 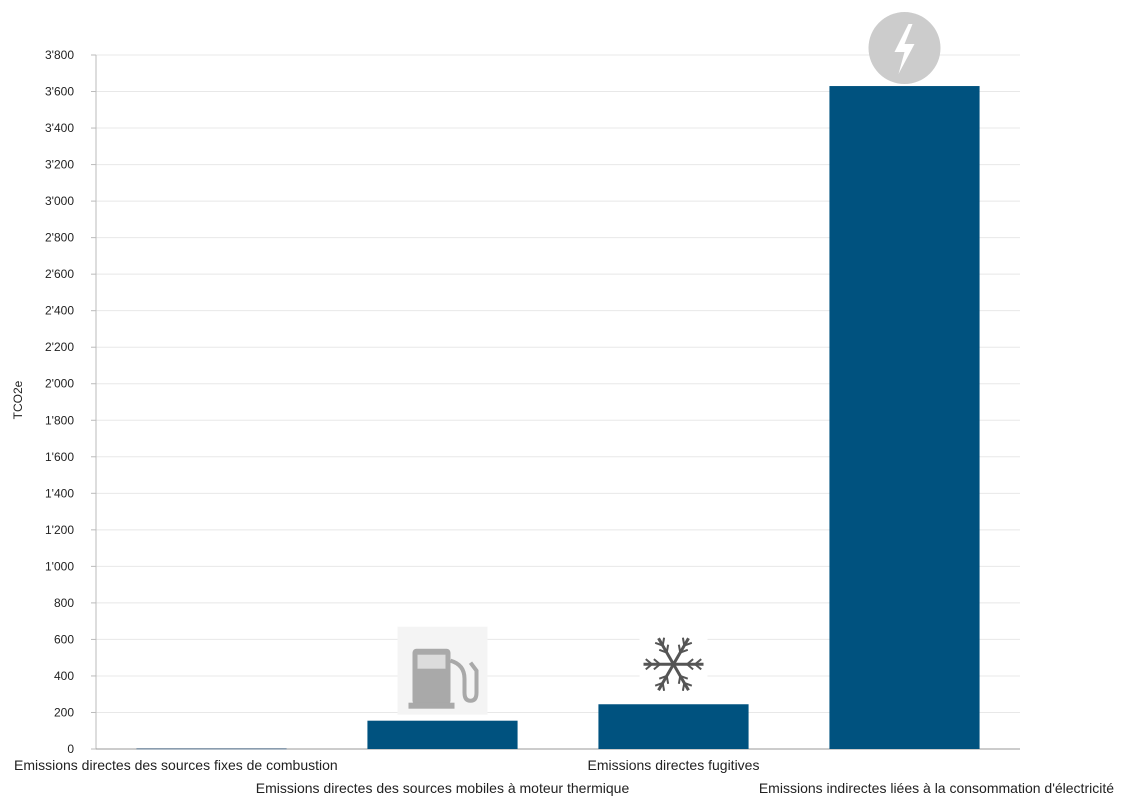 What do you see at coordinates (59, 566) in the screenshot?
I see `y-tick-label: 1'000` at bounding box center [59, 566].